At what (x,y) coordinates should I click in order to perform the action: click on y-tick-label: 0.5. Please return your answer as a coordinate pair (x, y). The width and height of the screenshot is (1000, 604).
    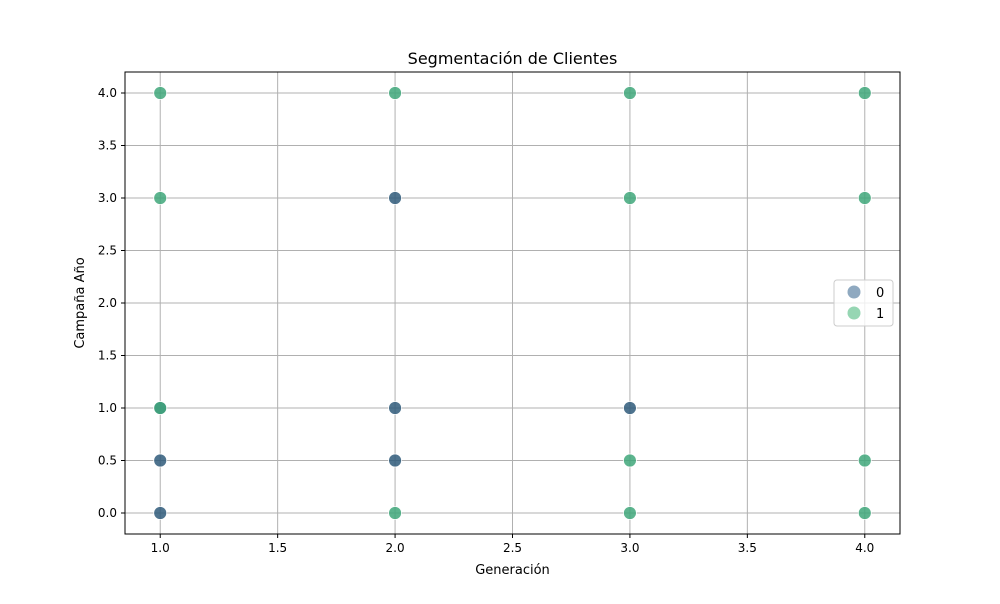
    Looking at the image, I should click on (107, 461).